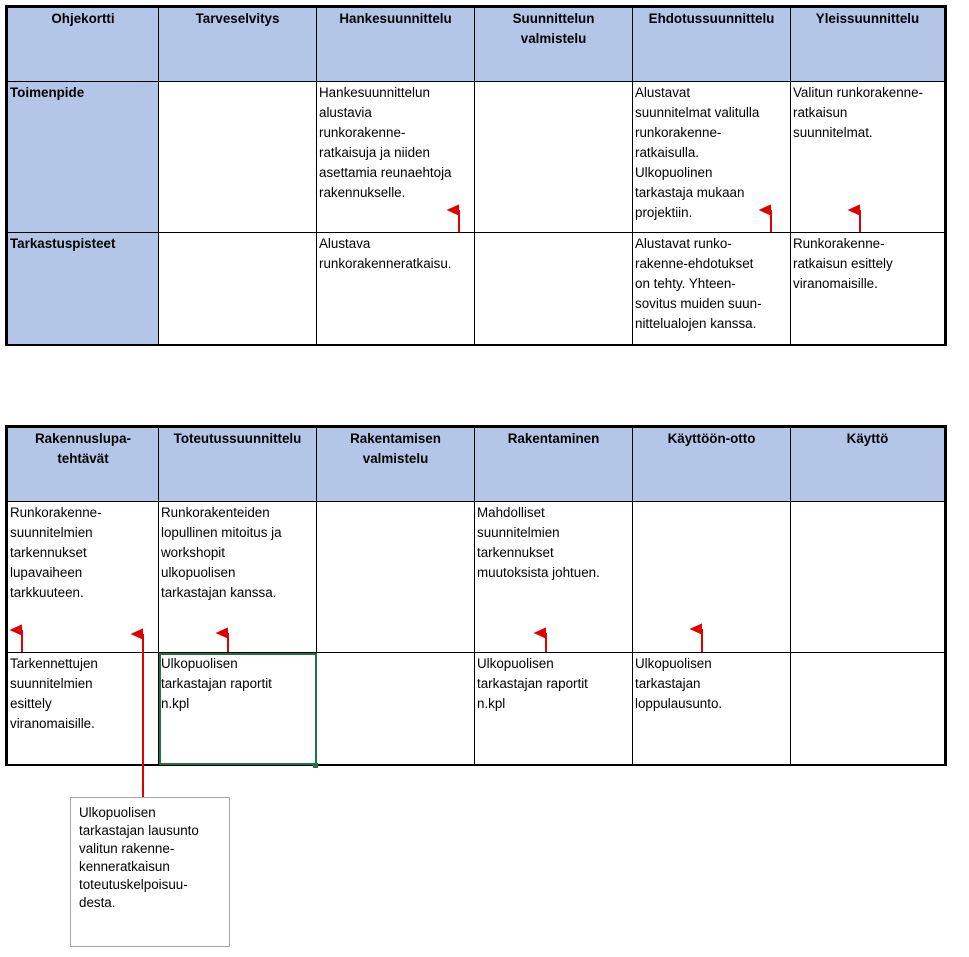  What do you see at coordinates (553, 708) in the screenshot?
I see `table-cell: Ulkopuolisen tarkastajan raportit n.kpl` at bounding box center [553, 708].